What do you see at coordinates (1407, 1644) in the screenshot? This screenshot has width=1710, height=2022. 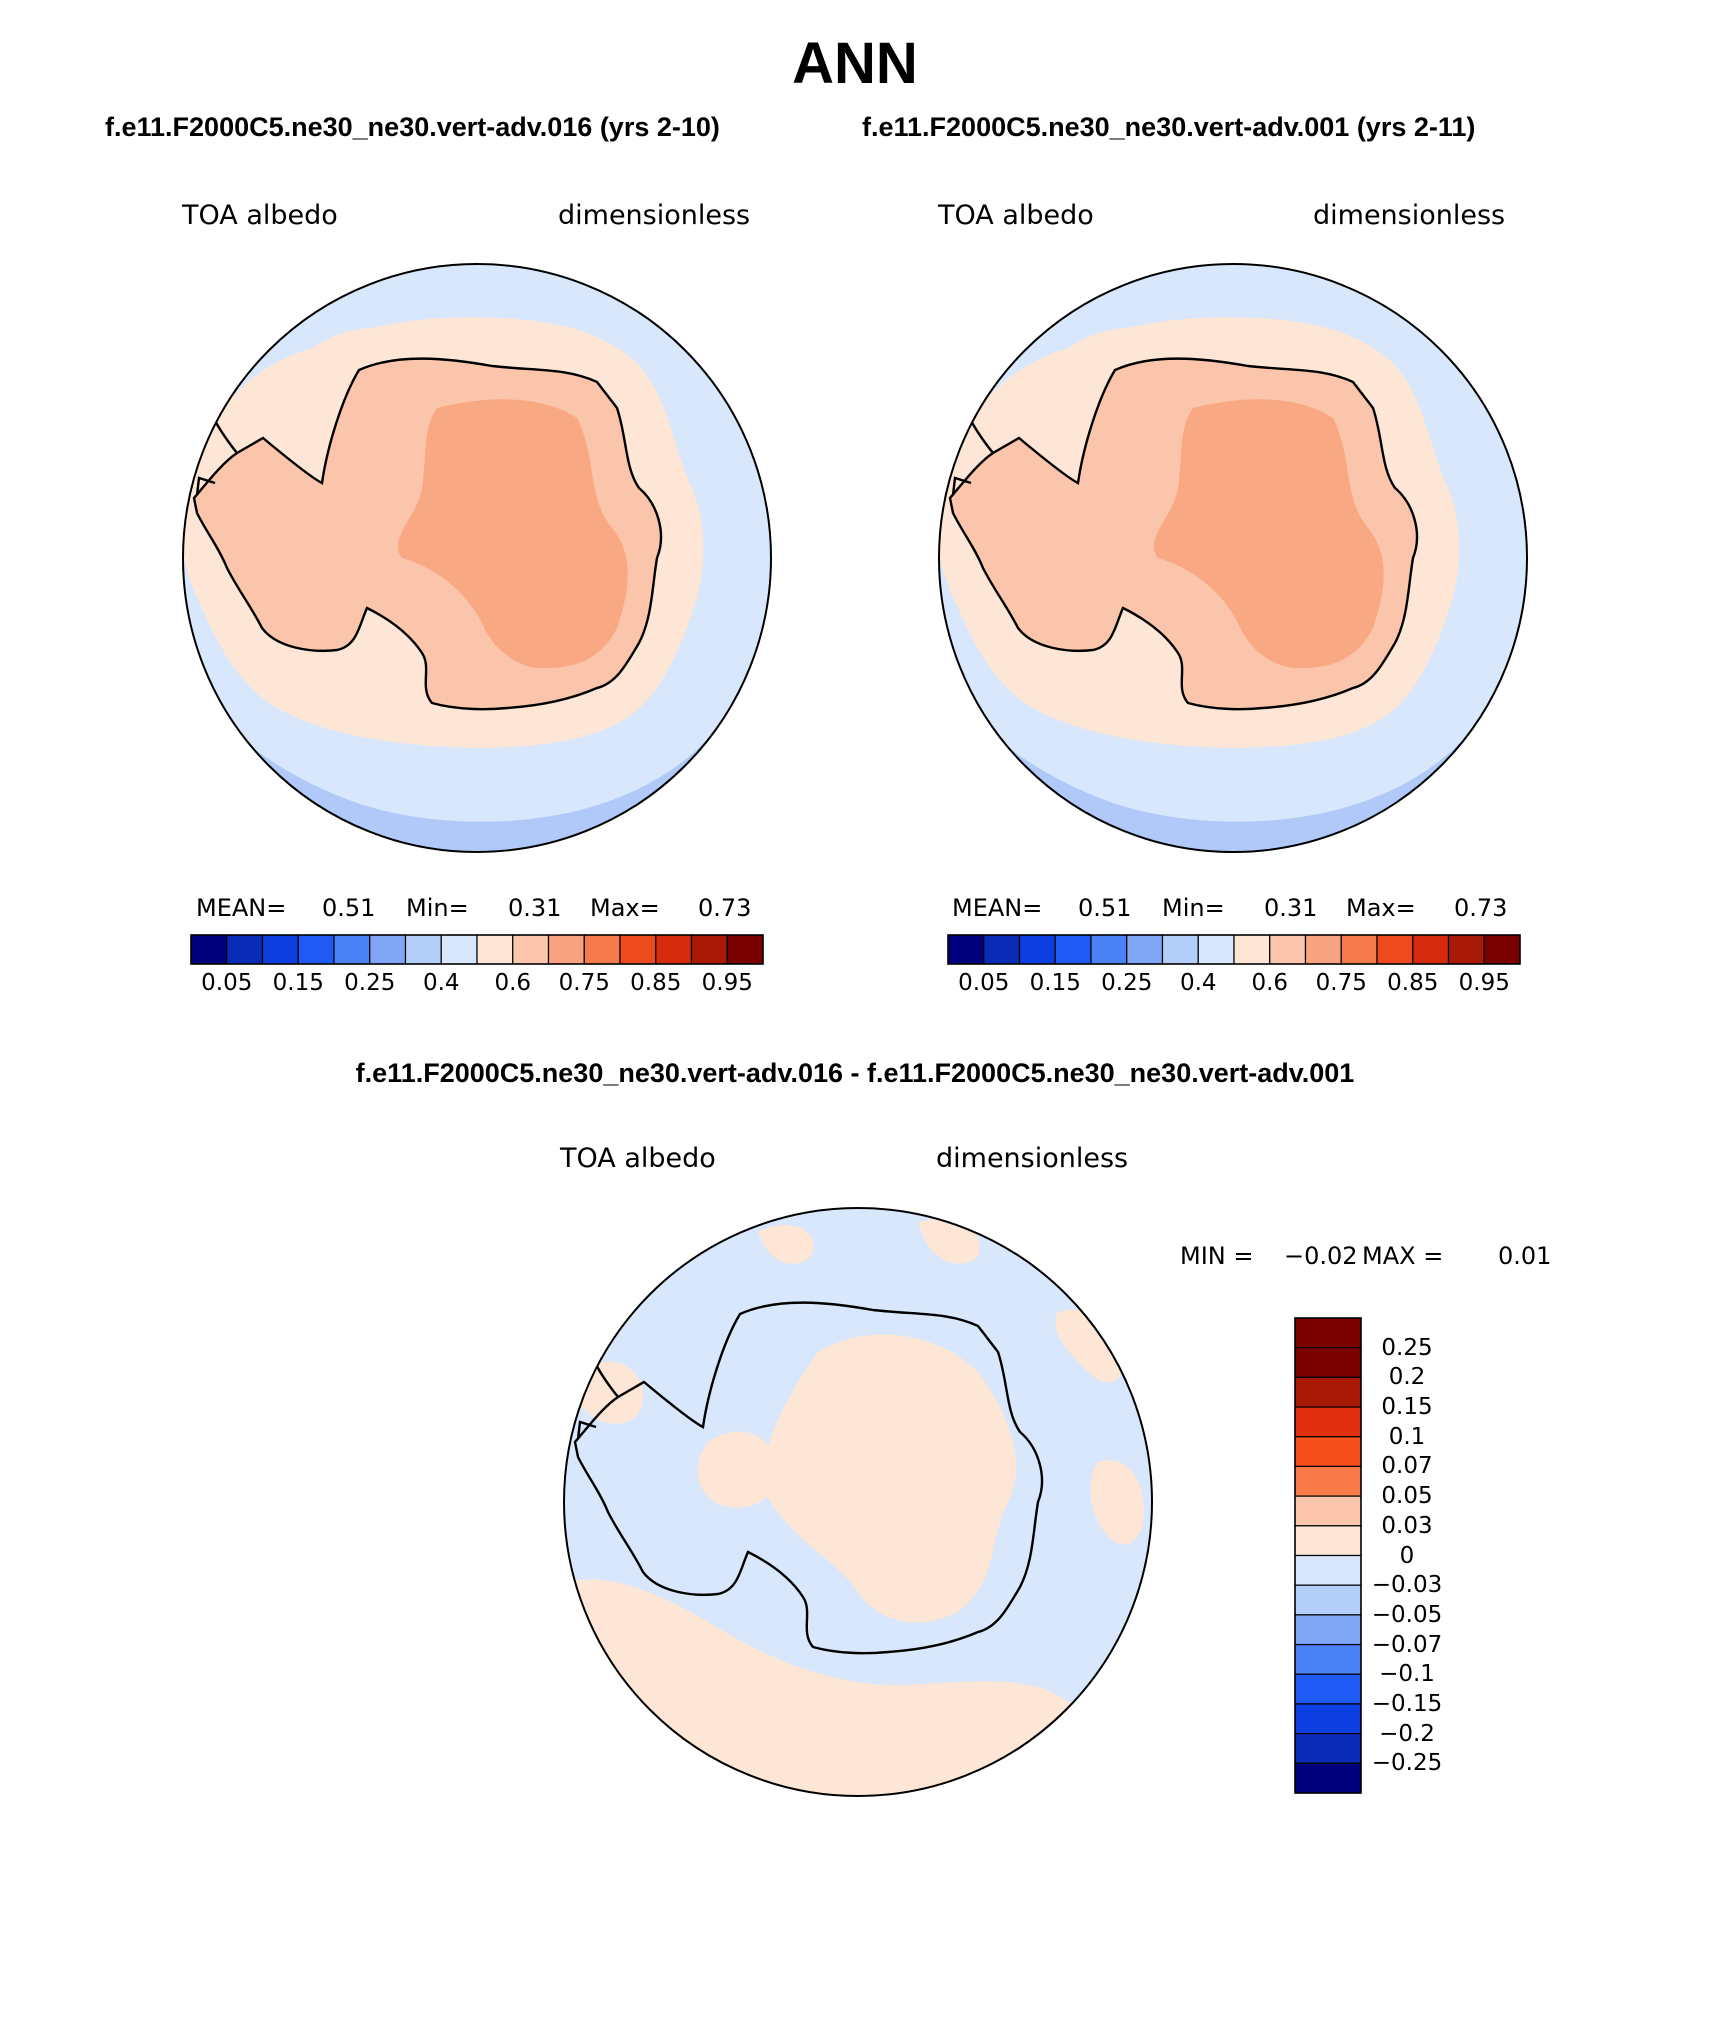 I see `colorbar-tick-label: −0.07` at bounding box center [1407, 1644].